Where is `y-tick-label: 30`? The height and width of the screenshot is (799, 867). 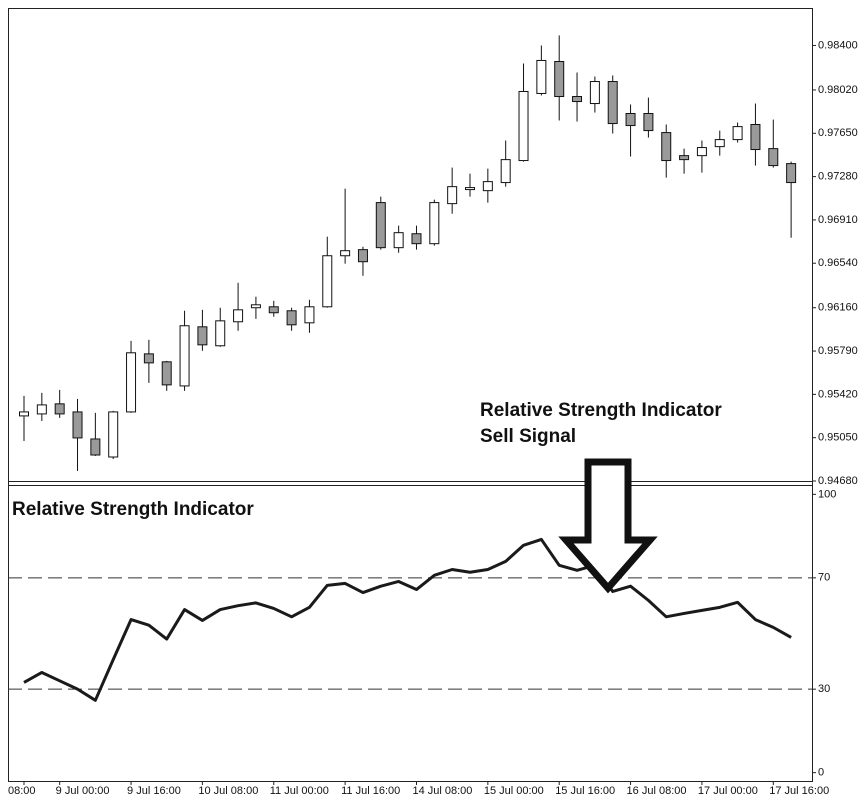
y-tick-label: 30 is located at coordinates (824, 689).